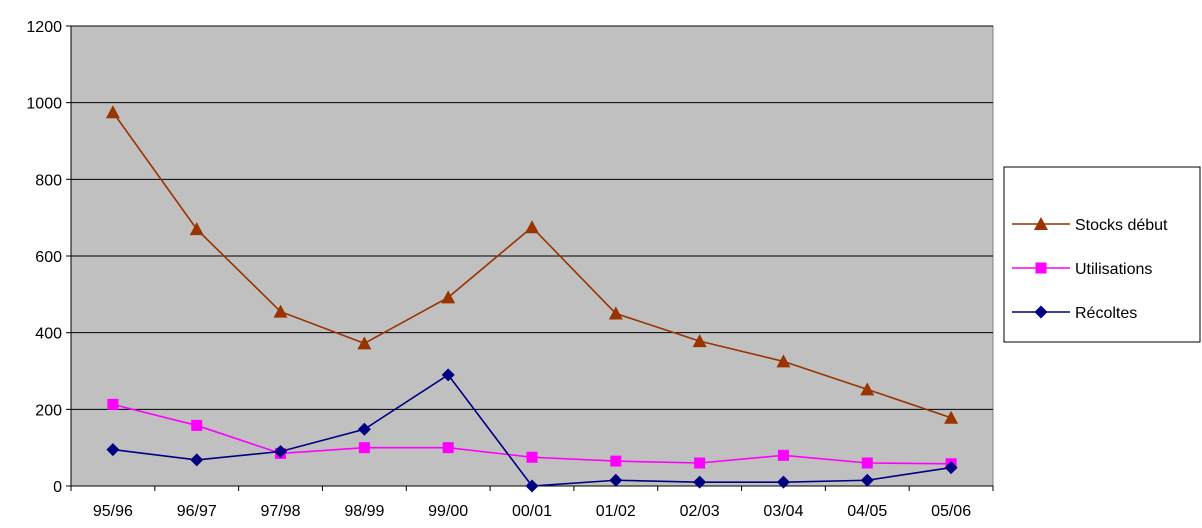 The image size is (1202, 528). Describe the element at coordinates (1113, 269) in the screenshot. I see `legend-label: Utilisations` at that location.